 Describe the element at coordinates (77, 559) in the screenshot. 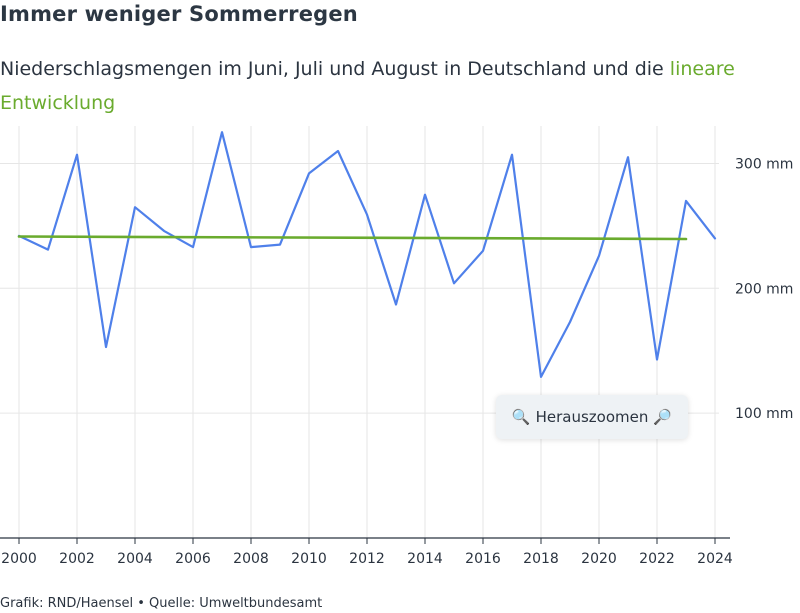

I see `x-tick-label: 2002` at that location.